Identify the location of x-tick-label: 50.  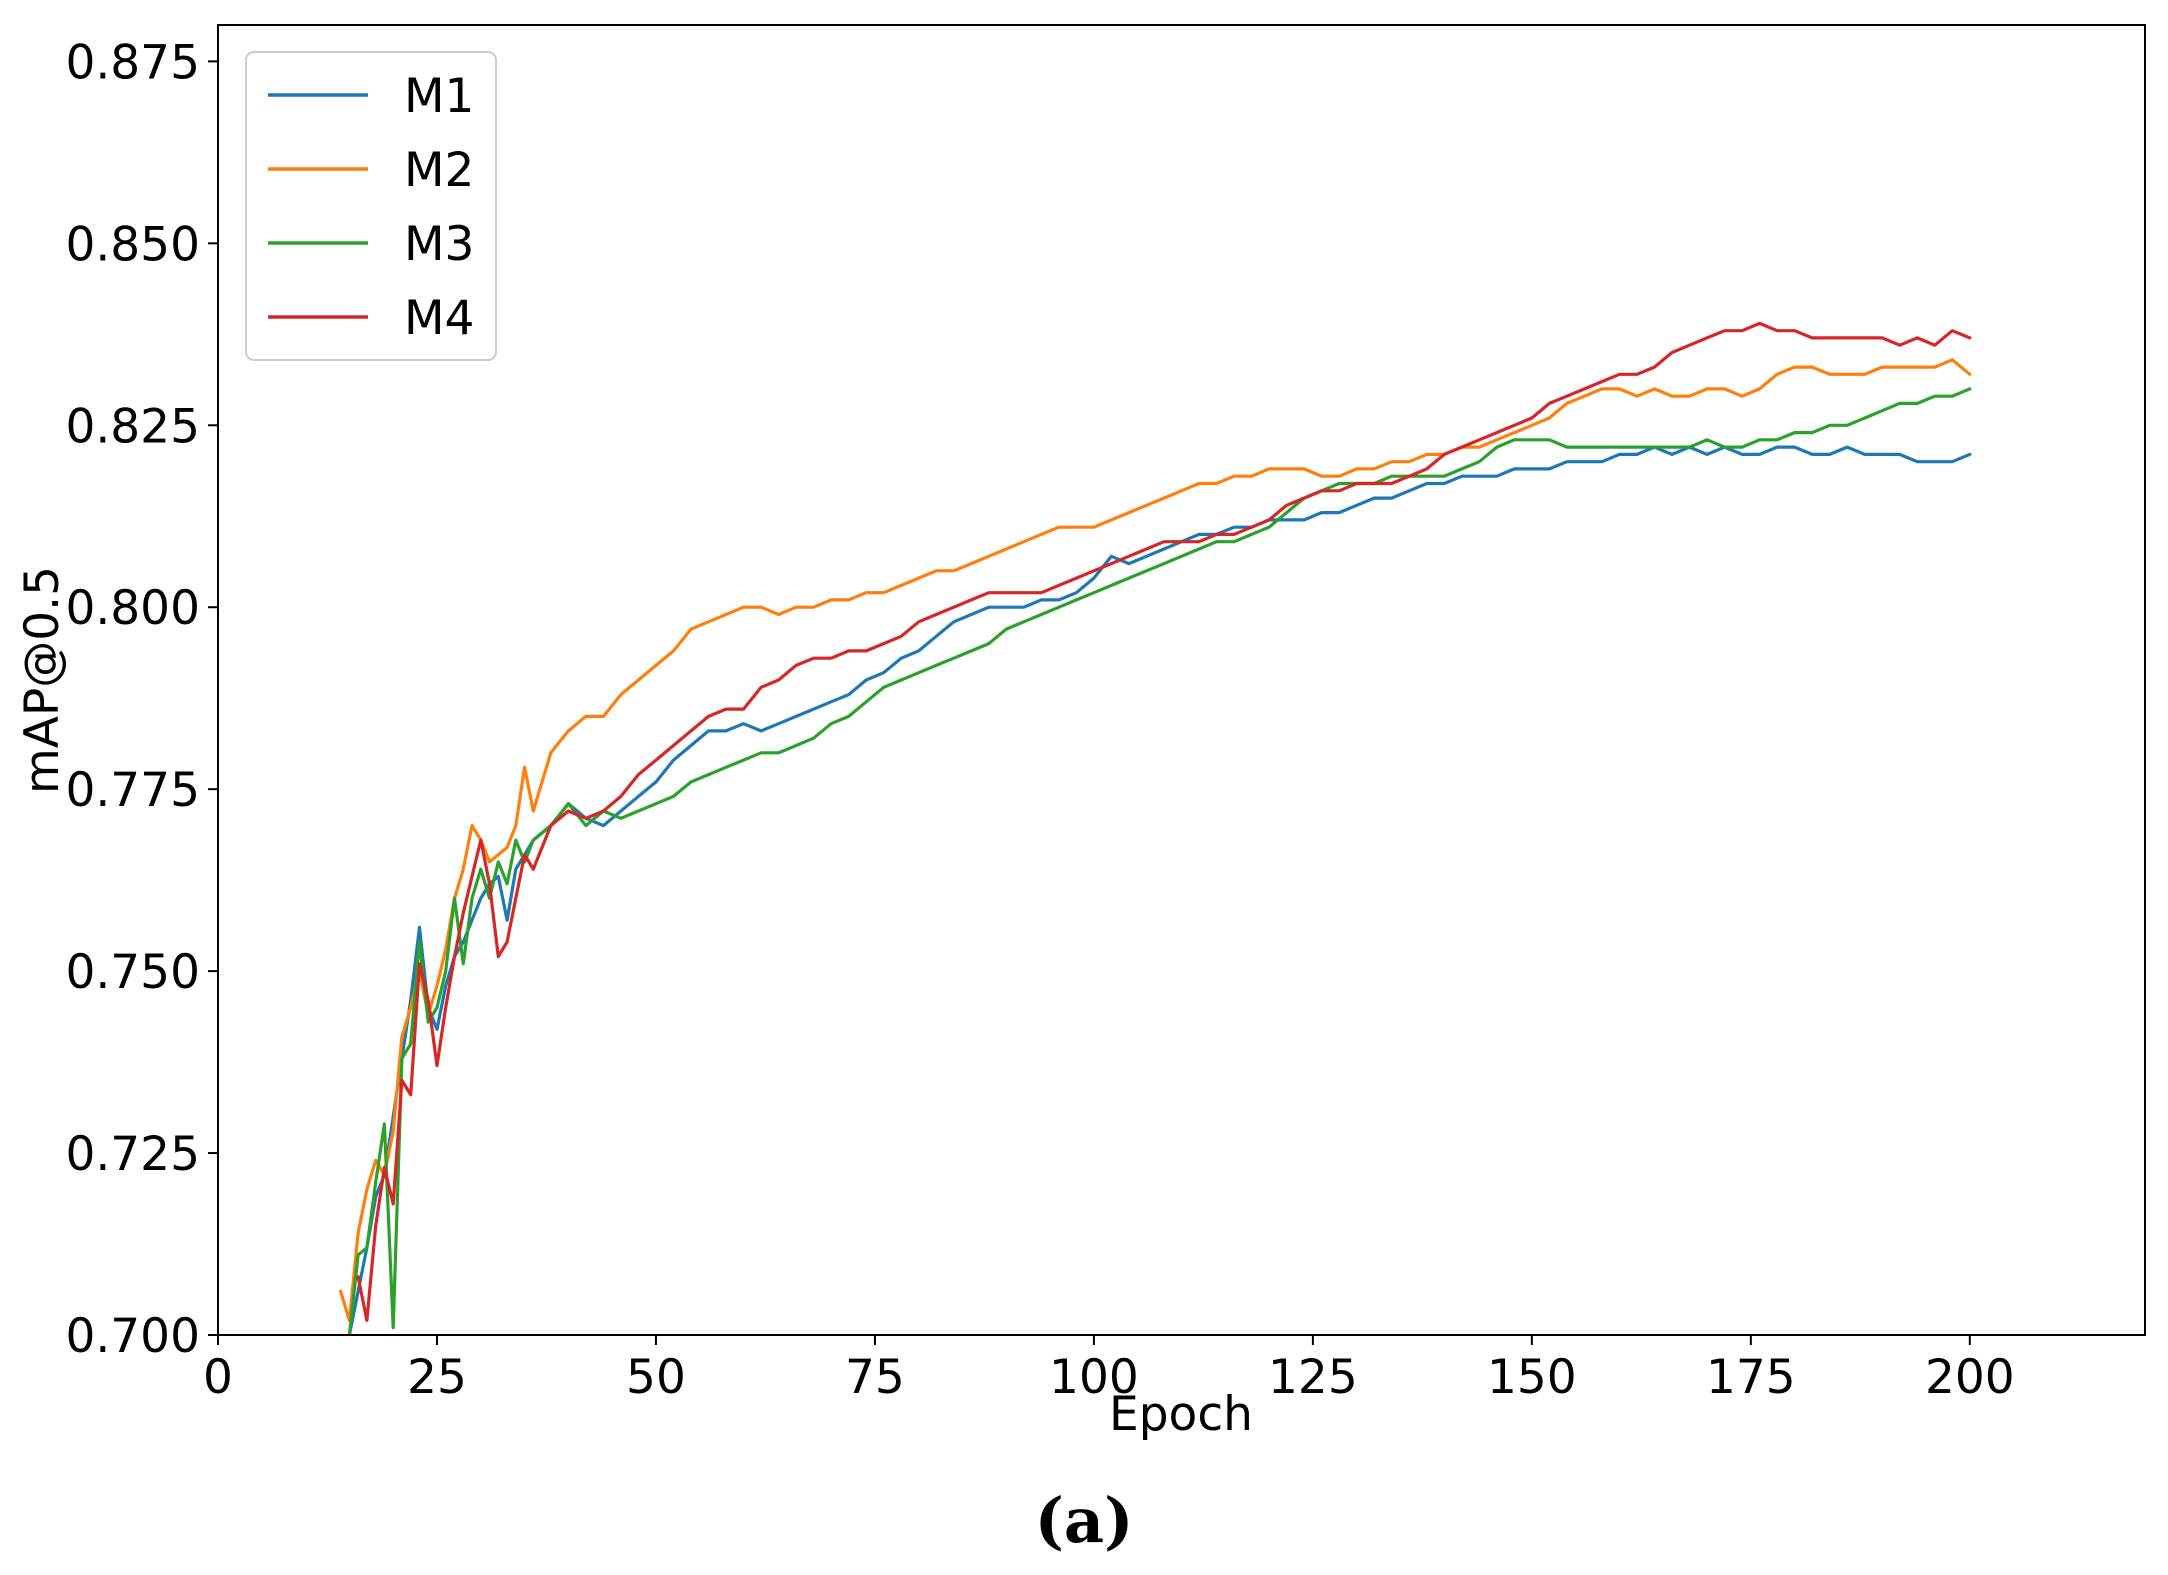
(656, 1377).